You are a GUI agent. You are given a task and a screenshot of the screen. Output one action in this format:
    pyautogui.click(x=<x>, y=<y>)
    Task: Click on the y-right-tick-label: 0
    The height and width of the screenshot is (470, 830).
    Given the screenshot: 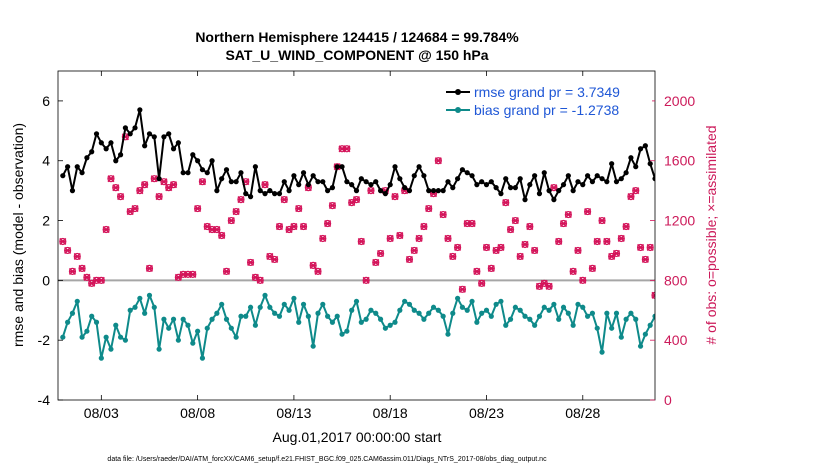 What is the action you would take?
    pyautogui.click(x=668, y=400)
    